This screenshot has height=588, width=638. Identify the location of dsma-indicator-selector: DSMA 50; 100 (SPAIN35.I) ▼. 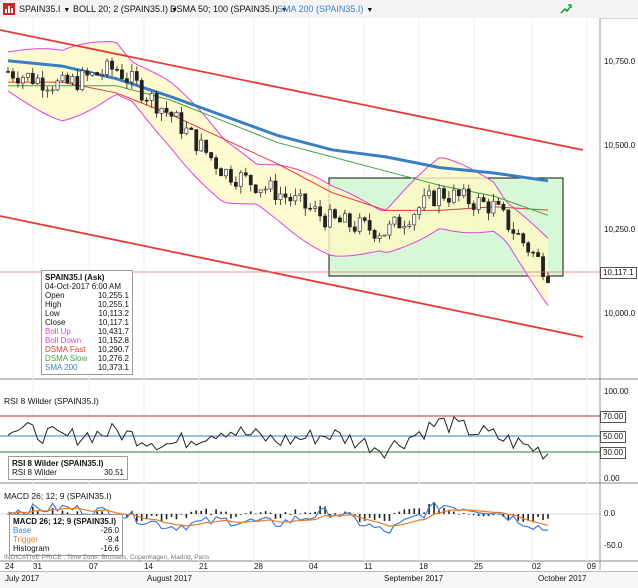
(229, 9).